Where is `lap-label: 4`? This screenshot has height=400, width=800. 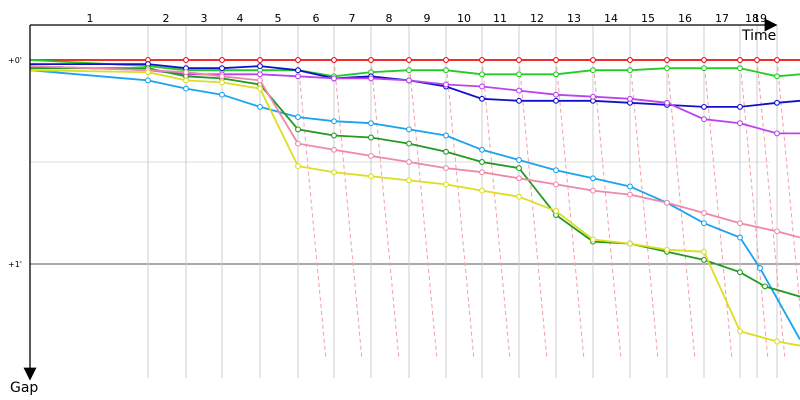
lap-label: 4 is located at coordinates (240, 18).